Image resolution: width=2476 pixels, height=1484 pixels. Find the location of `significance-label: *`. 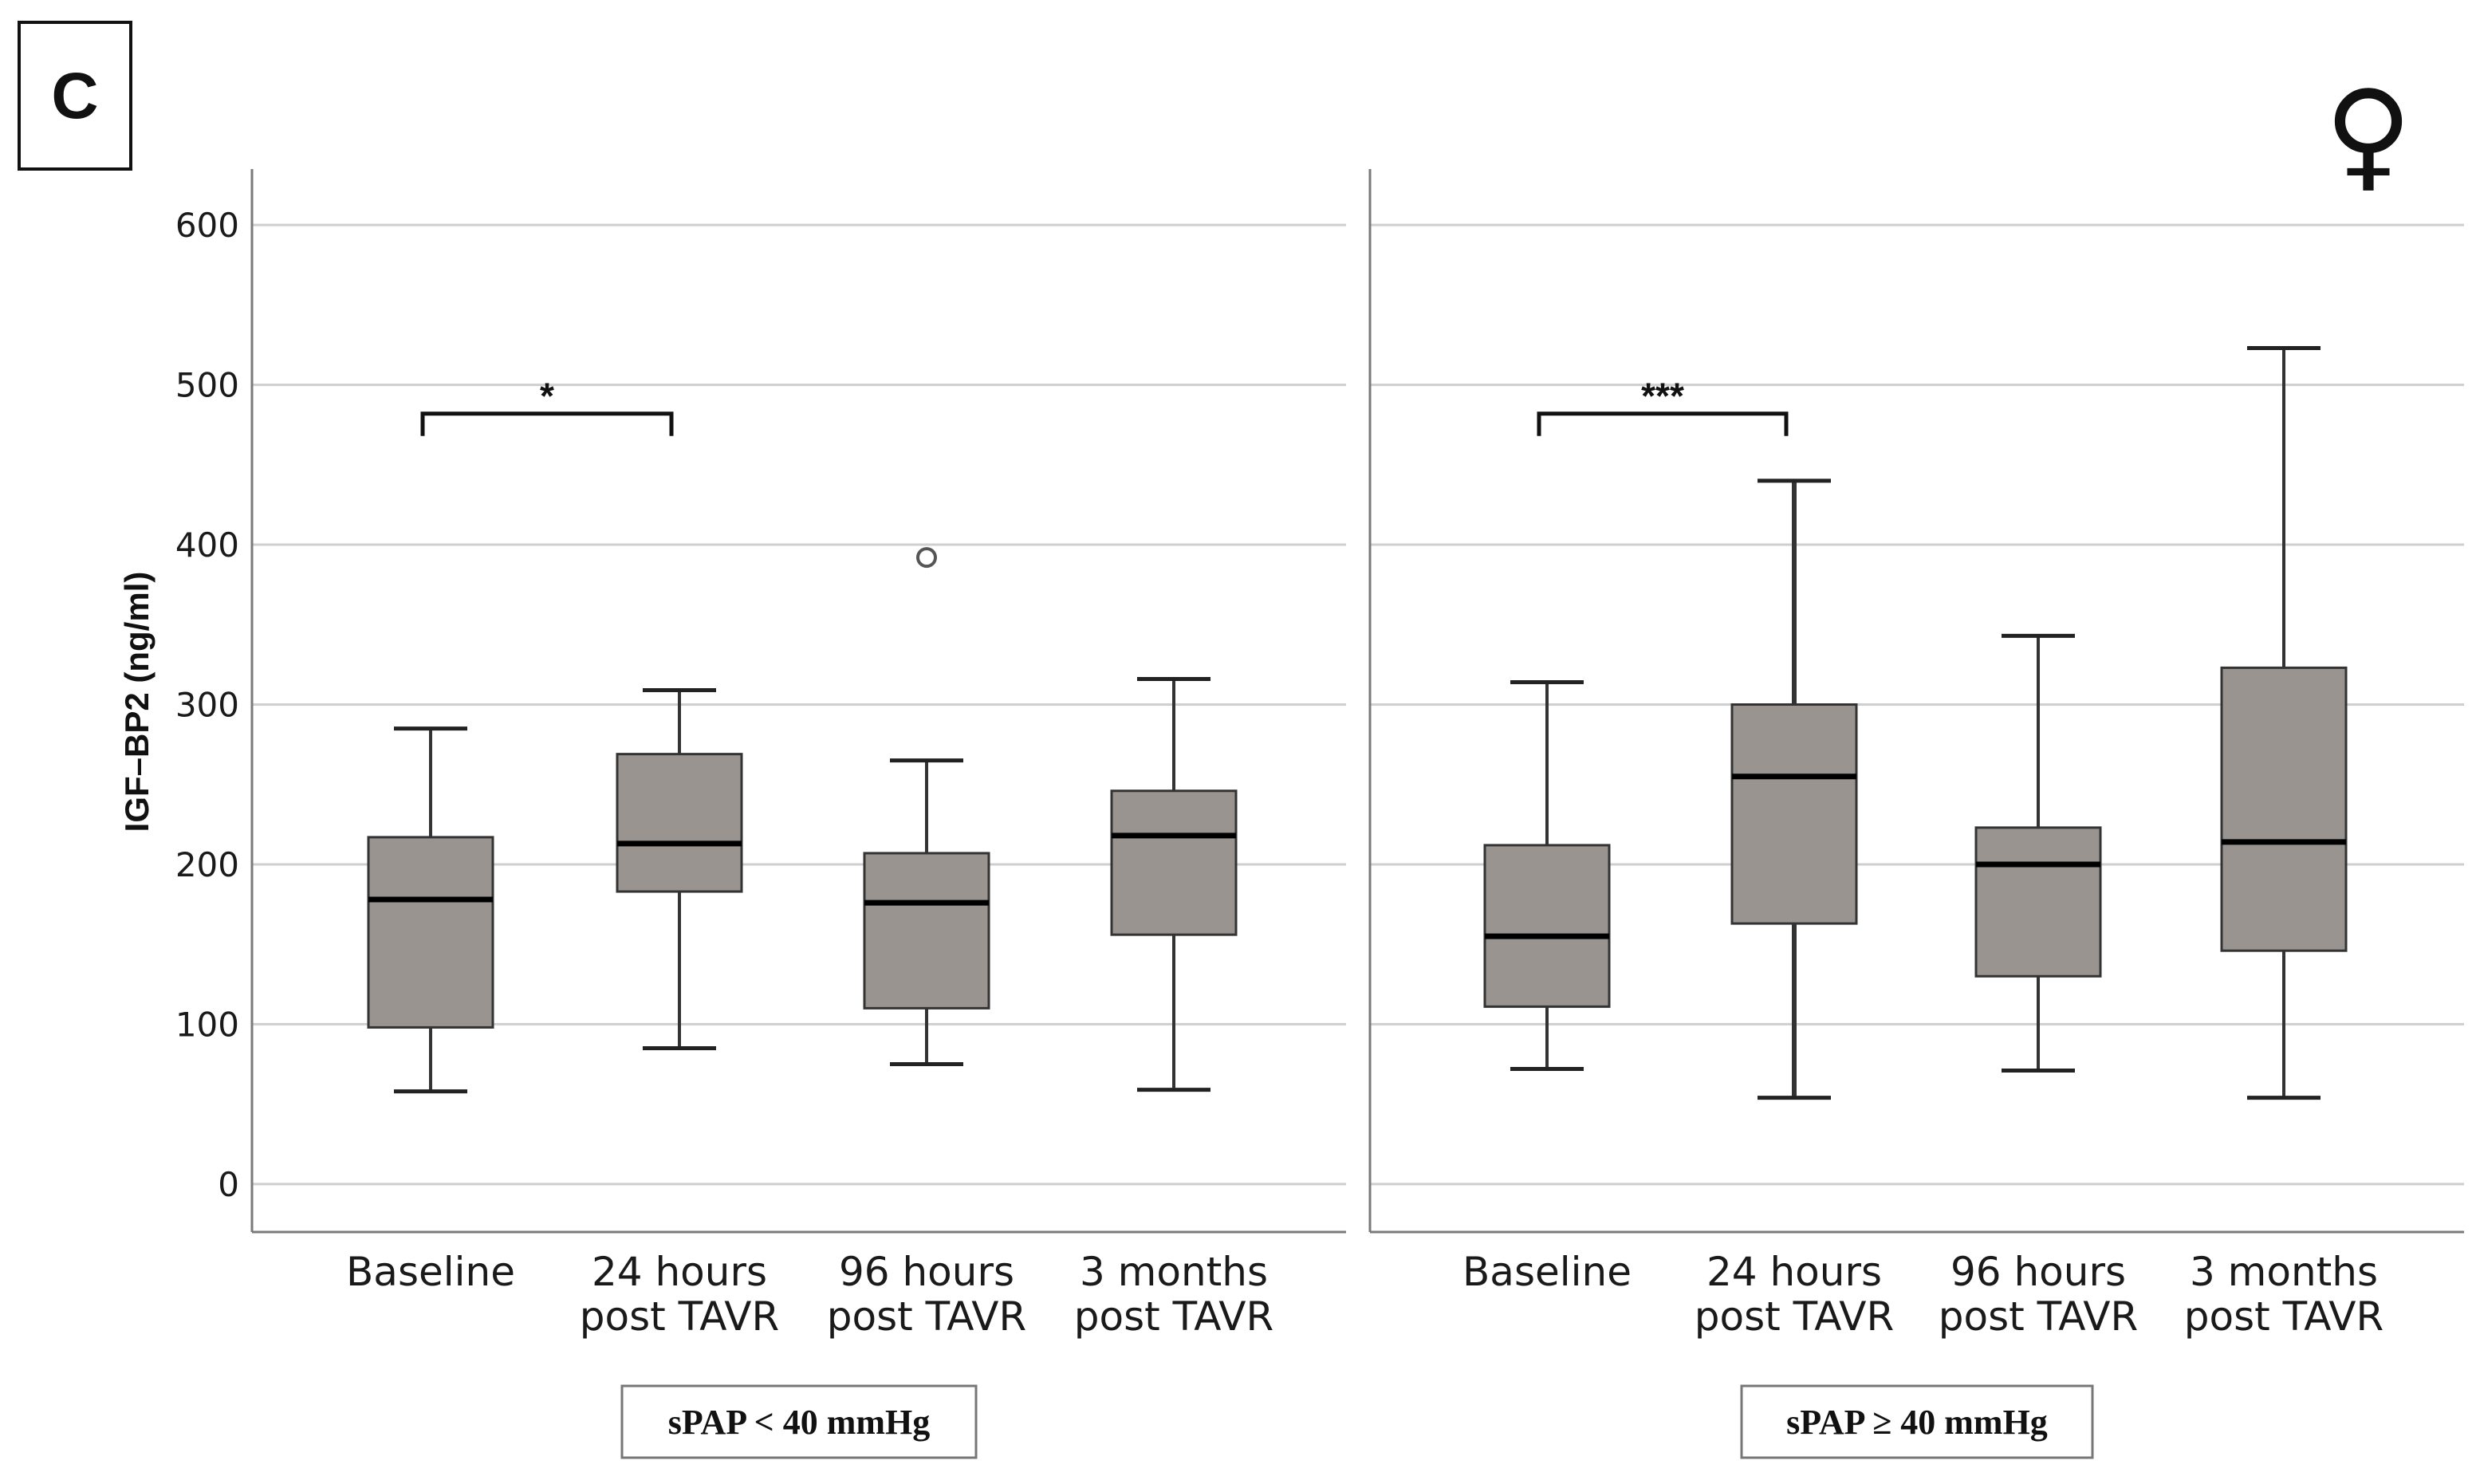

significance-label: * is located at coordinates (547, 396).